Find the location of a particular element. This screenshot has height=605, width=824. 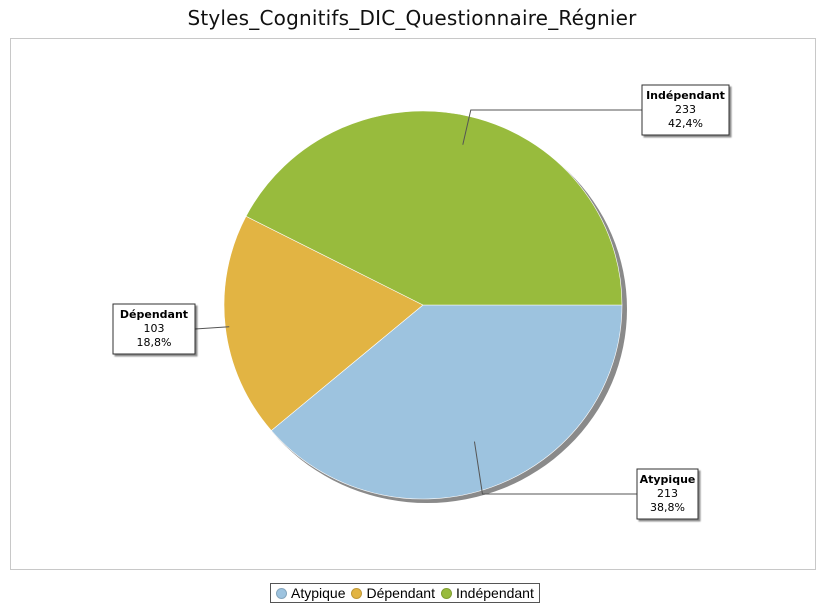

legend-item-dependant: Dépendant is located at coordinates (393, 593).